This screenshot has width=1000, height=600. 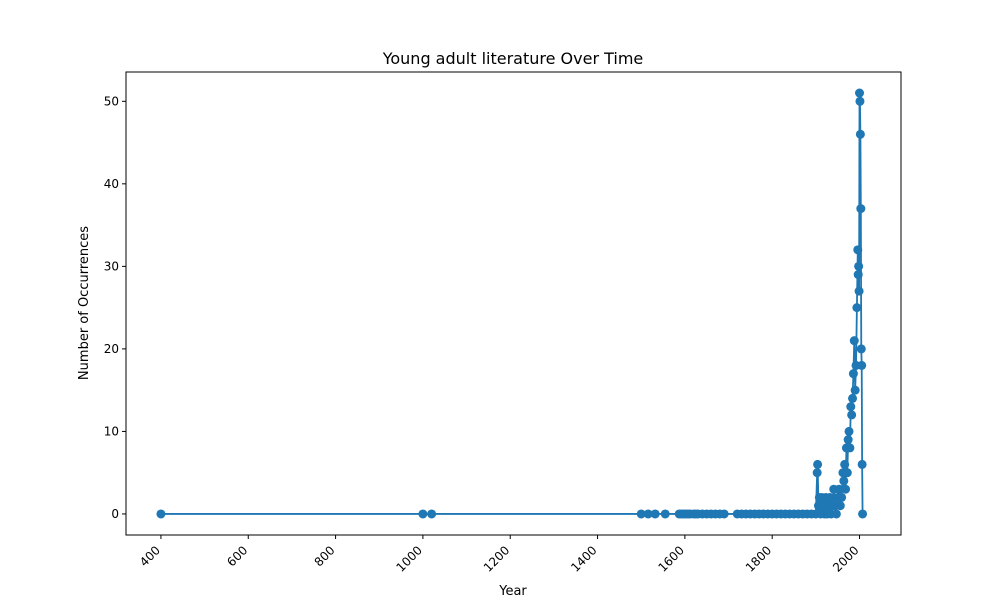 What do you see at coordinates (409, 558) in the screenshot?
I see `x-tick-label: 1000` at bounding box center [409, 558].